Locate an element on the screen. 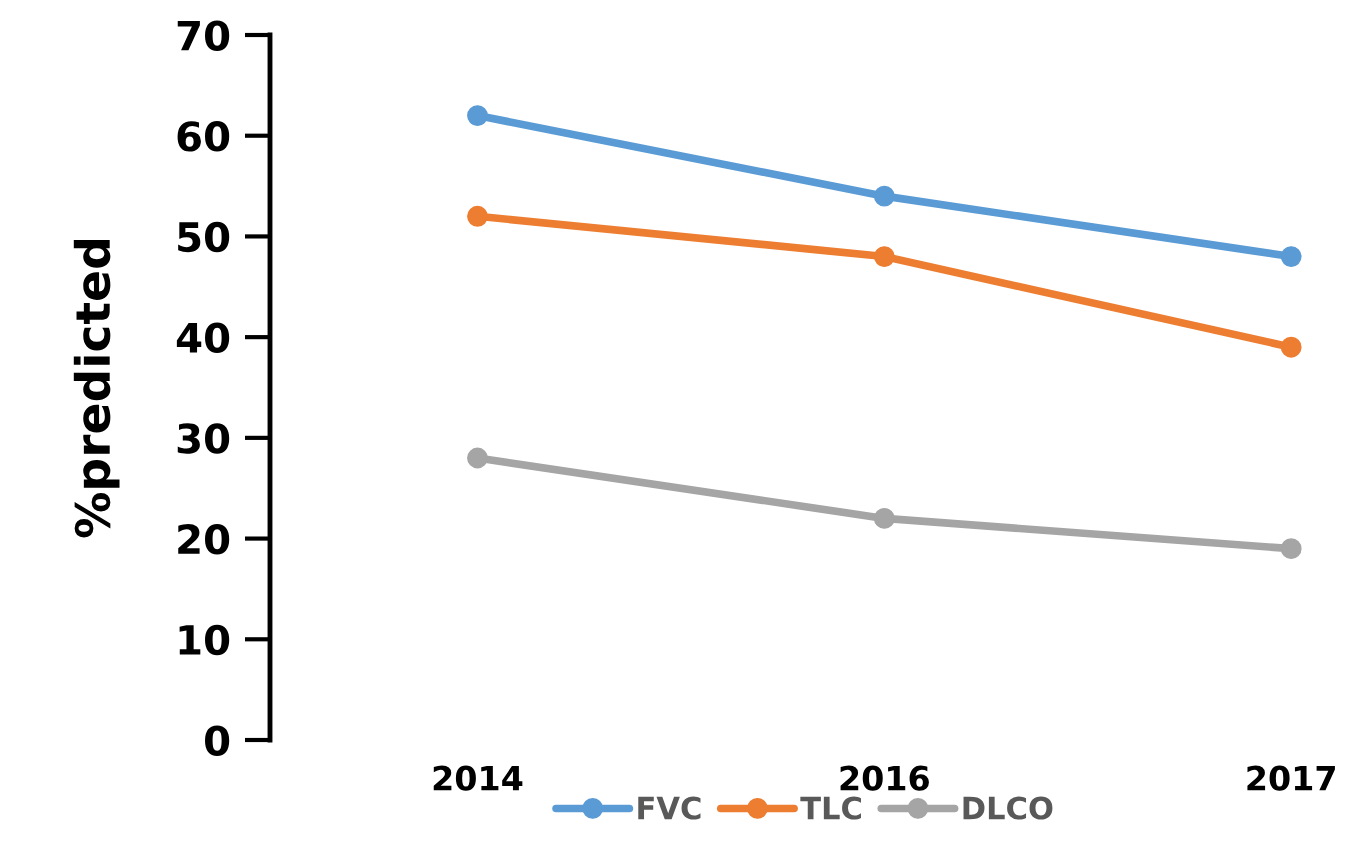 The height and width of the screenshot is (867, 1370). y-tick-label: 40 is located at coordinates (203, 338).